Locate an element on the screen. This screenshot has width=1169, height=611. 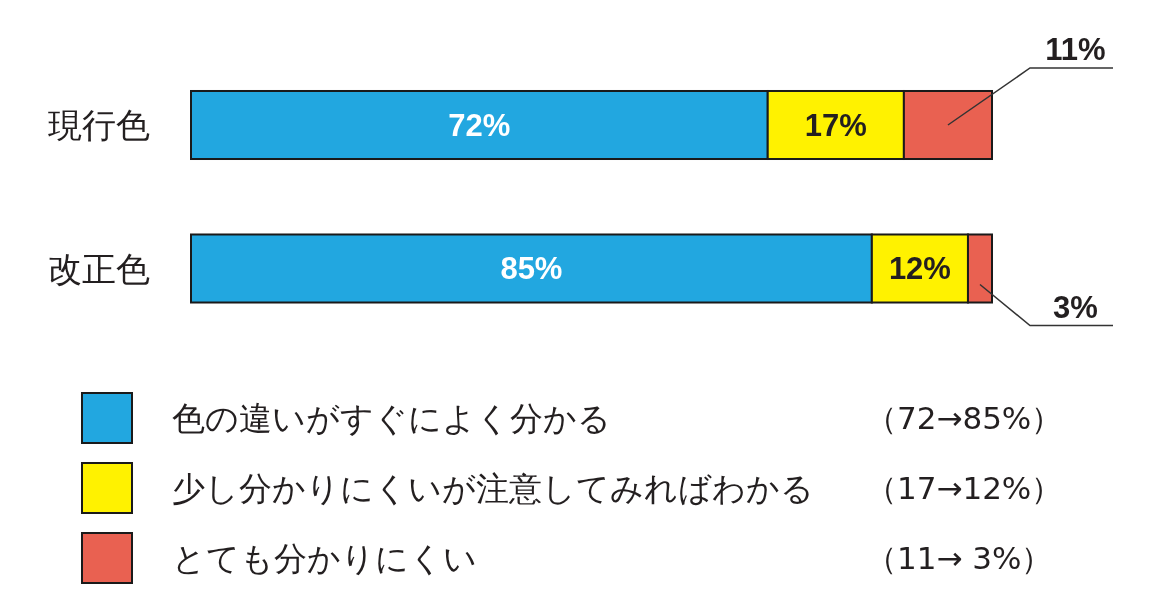
text: （17→12%） is located at coordinates (964, 488).